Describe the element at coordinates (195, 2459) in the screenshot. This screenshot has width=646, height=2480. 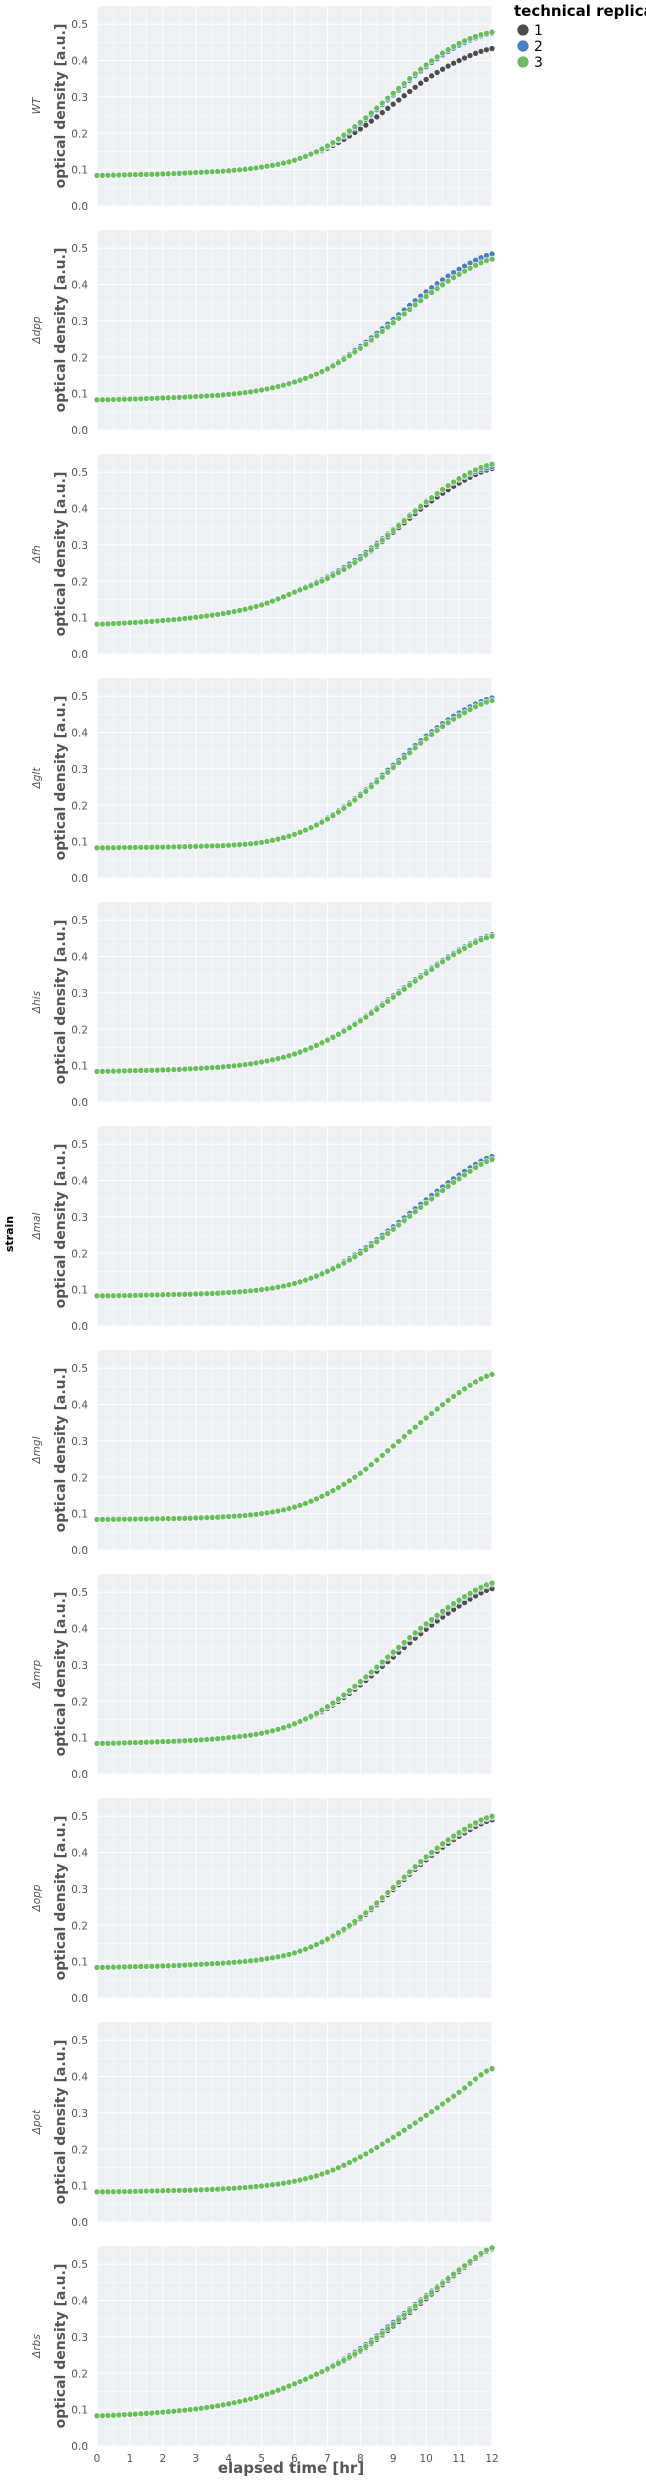
I see `x-tick-label: 3` at that location.